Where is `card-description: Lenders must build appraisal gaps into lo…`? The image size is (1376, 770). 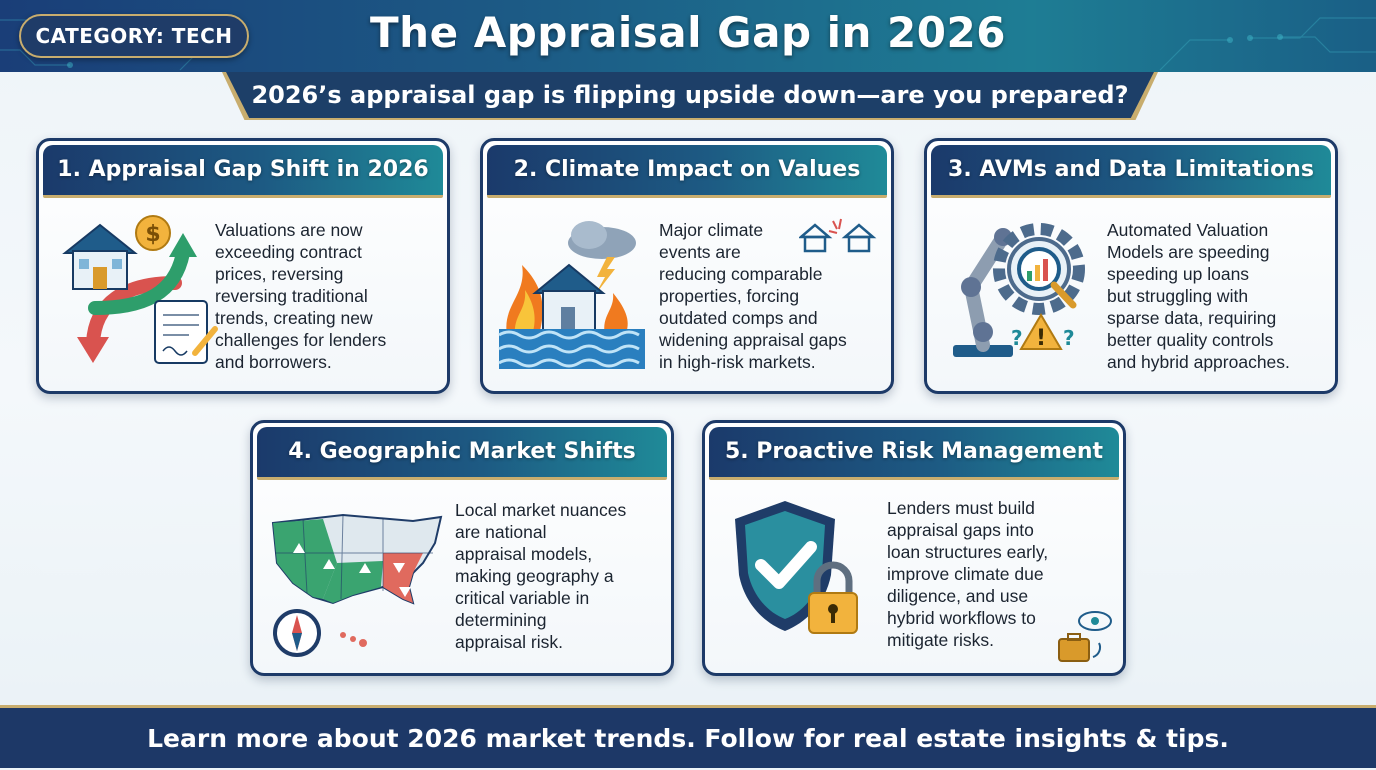
card-description: Lenders must build appraisal gaps into lo… is located at coordinates (968, 574).